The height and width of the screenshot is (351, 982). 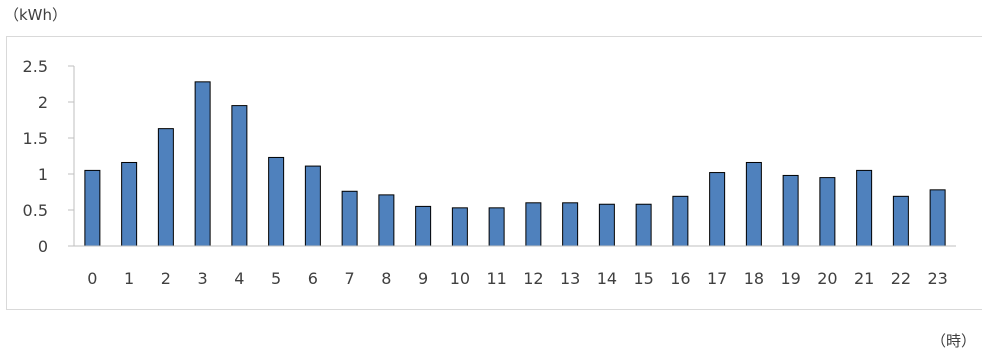 What do you see at coordinates (570, 278) in the screenshot?
I see `x-tick-label: 13` at bounding box center [570, 278].